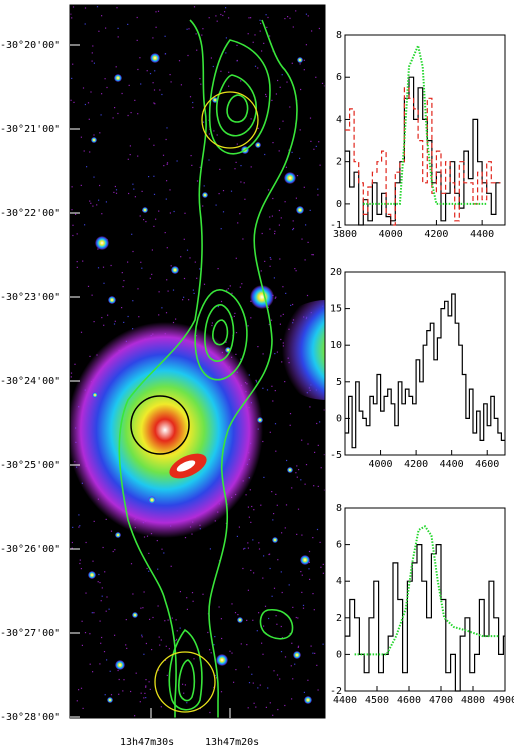 Image resolution: width=514 pixels, height=756 pixels. I want to click on spectrum-line-black-step, so click(423, 151).